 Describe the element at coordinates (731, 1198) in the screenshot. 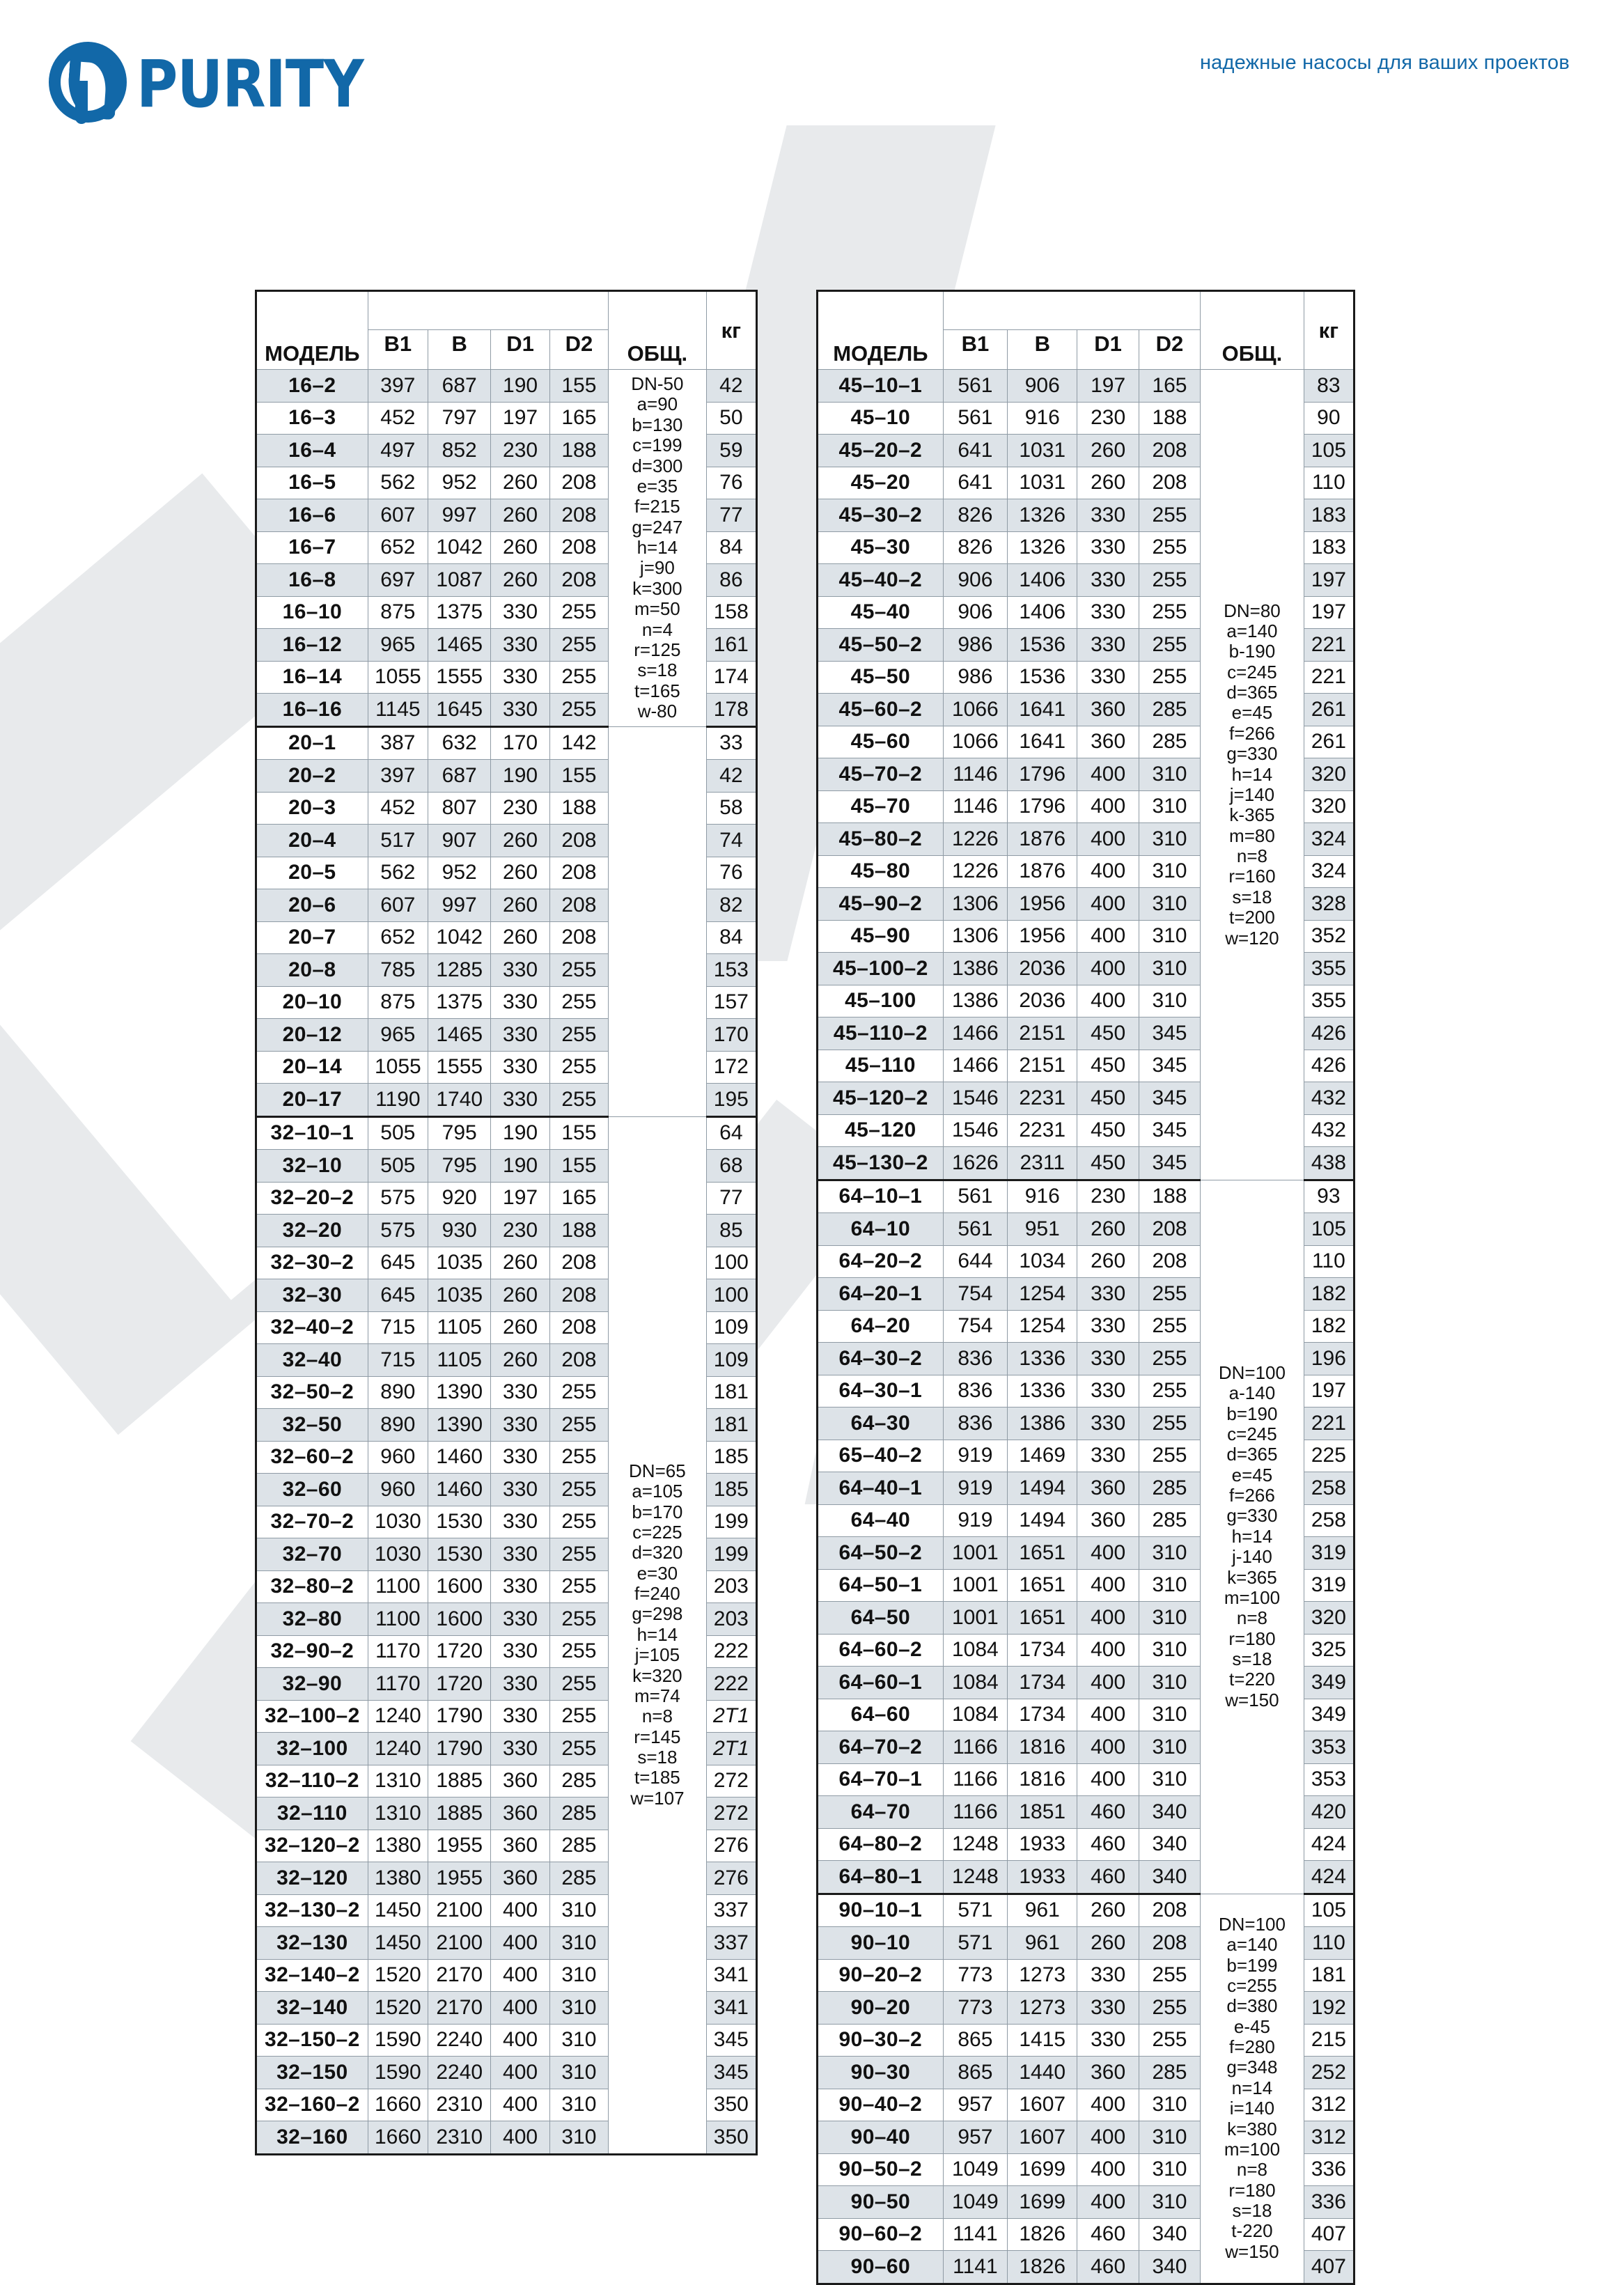

I see `cell-kg: 77` at that location.